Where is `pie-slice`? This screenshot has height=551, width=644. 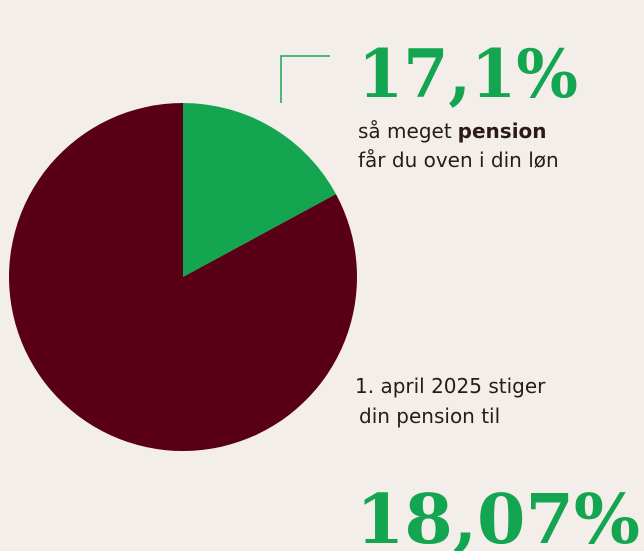 pie-slice is located at coordinates (260, 190).